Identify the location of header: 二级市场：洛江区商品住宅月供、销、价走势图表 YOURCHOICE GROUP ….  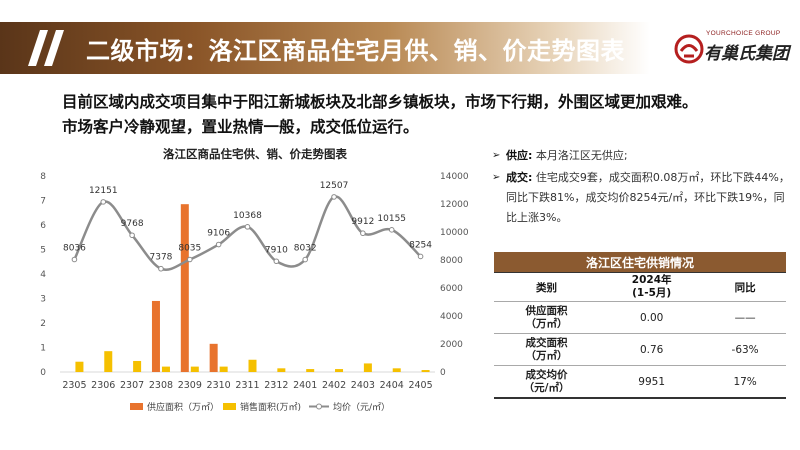
(400, 48).